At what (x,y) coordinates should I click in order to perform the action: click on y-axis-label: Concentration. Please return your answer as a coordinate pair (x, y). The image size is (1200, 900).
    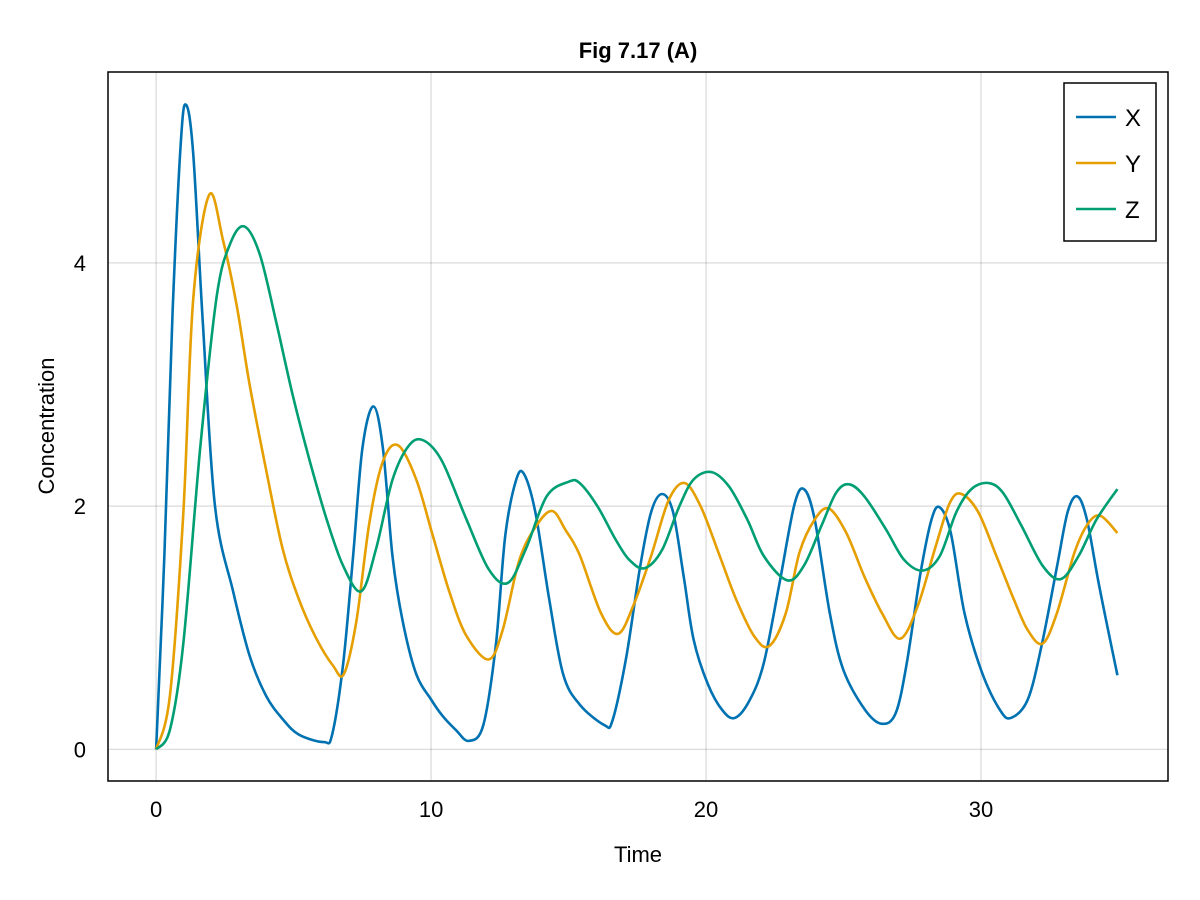
    Looking at the image, I should click on (46, 426).